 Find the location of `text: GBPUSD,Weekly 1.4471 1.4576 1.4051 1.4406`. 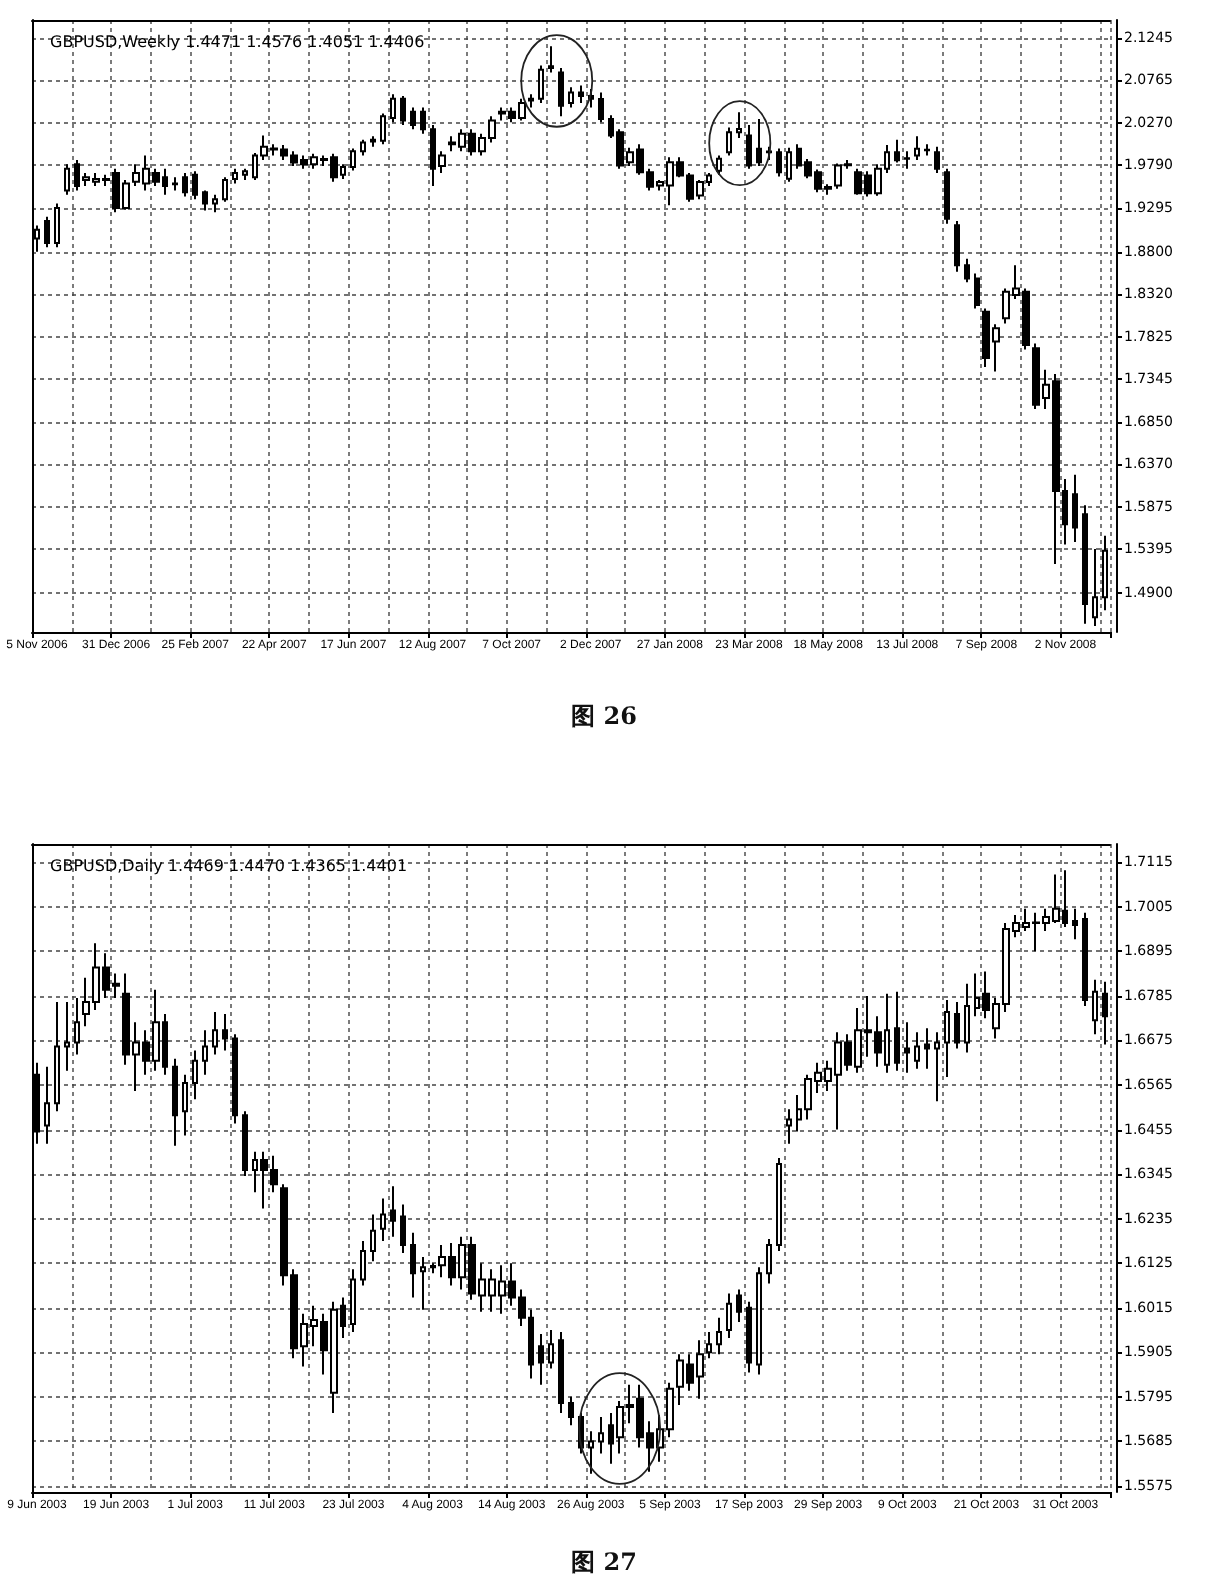

text: GBPUSD,Weekly 1.4471 1.4576 1.4051 1.4406 is located at coordinates (237, 42).